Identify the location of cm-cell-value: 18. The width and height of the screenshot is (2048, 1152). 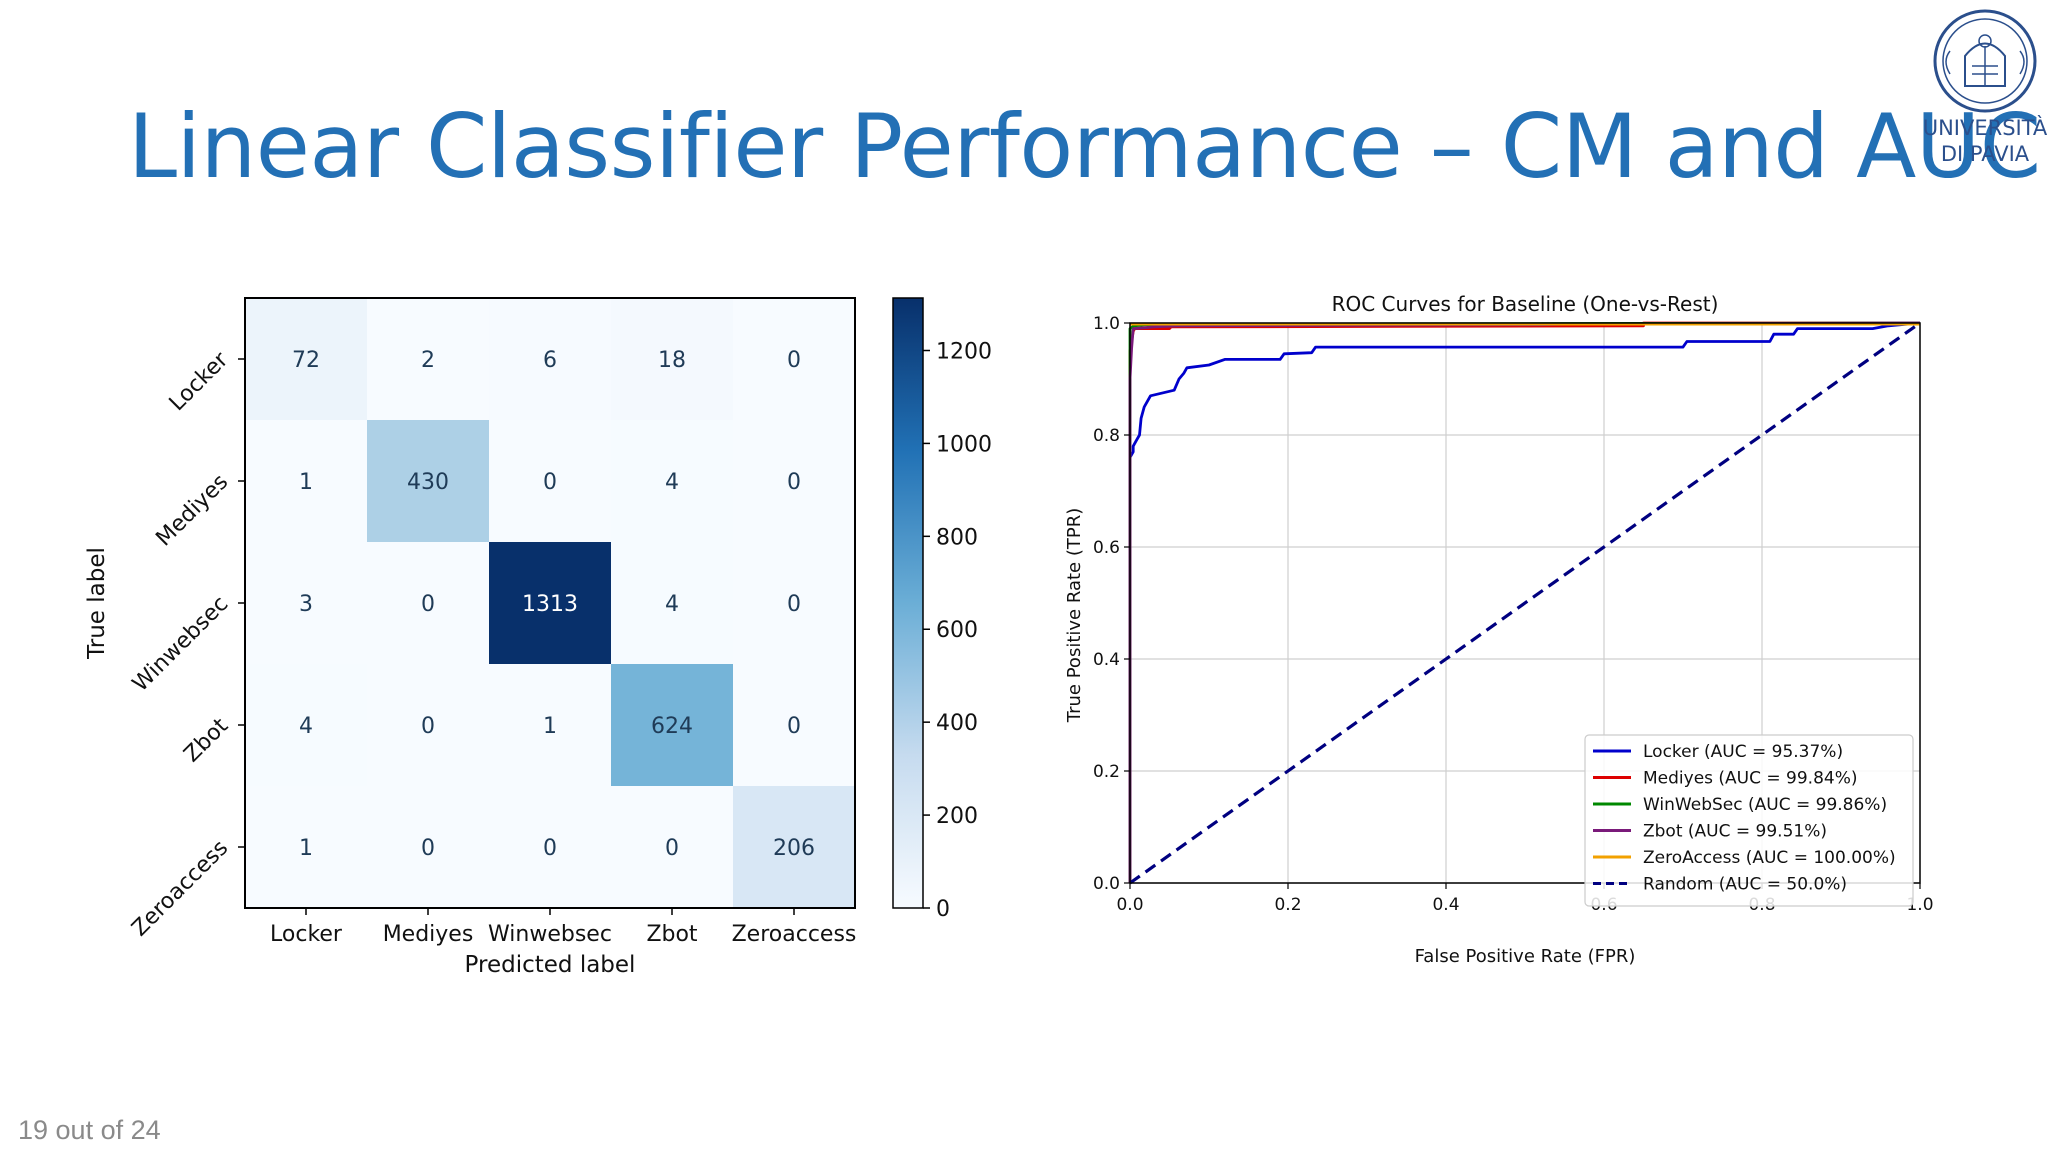
(672, 360).